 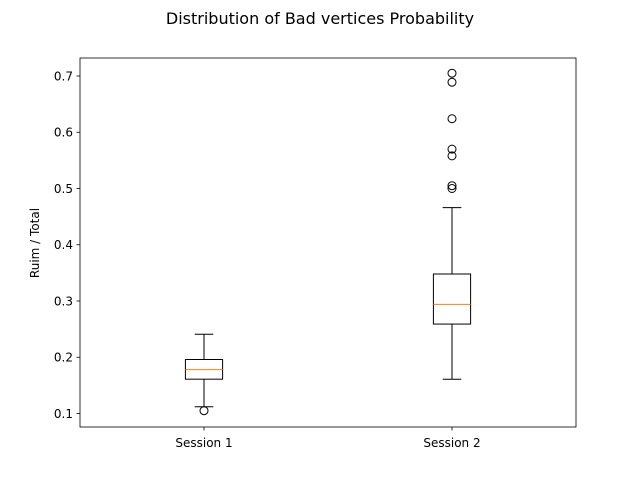 What do you see at coordinates (63, 414) in the screenshot?
I see `y-tick-label-0: 0.1` at bounding box center [63, 414].